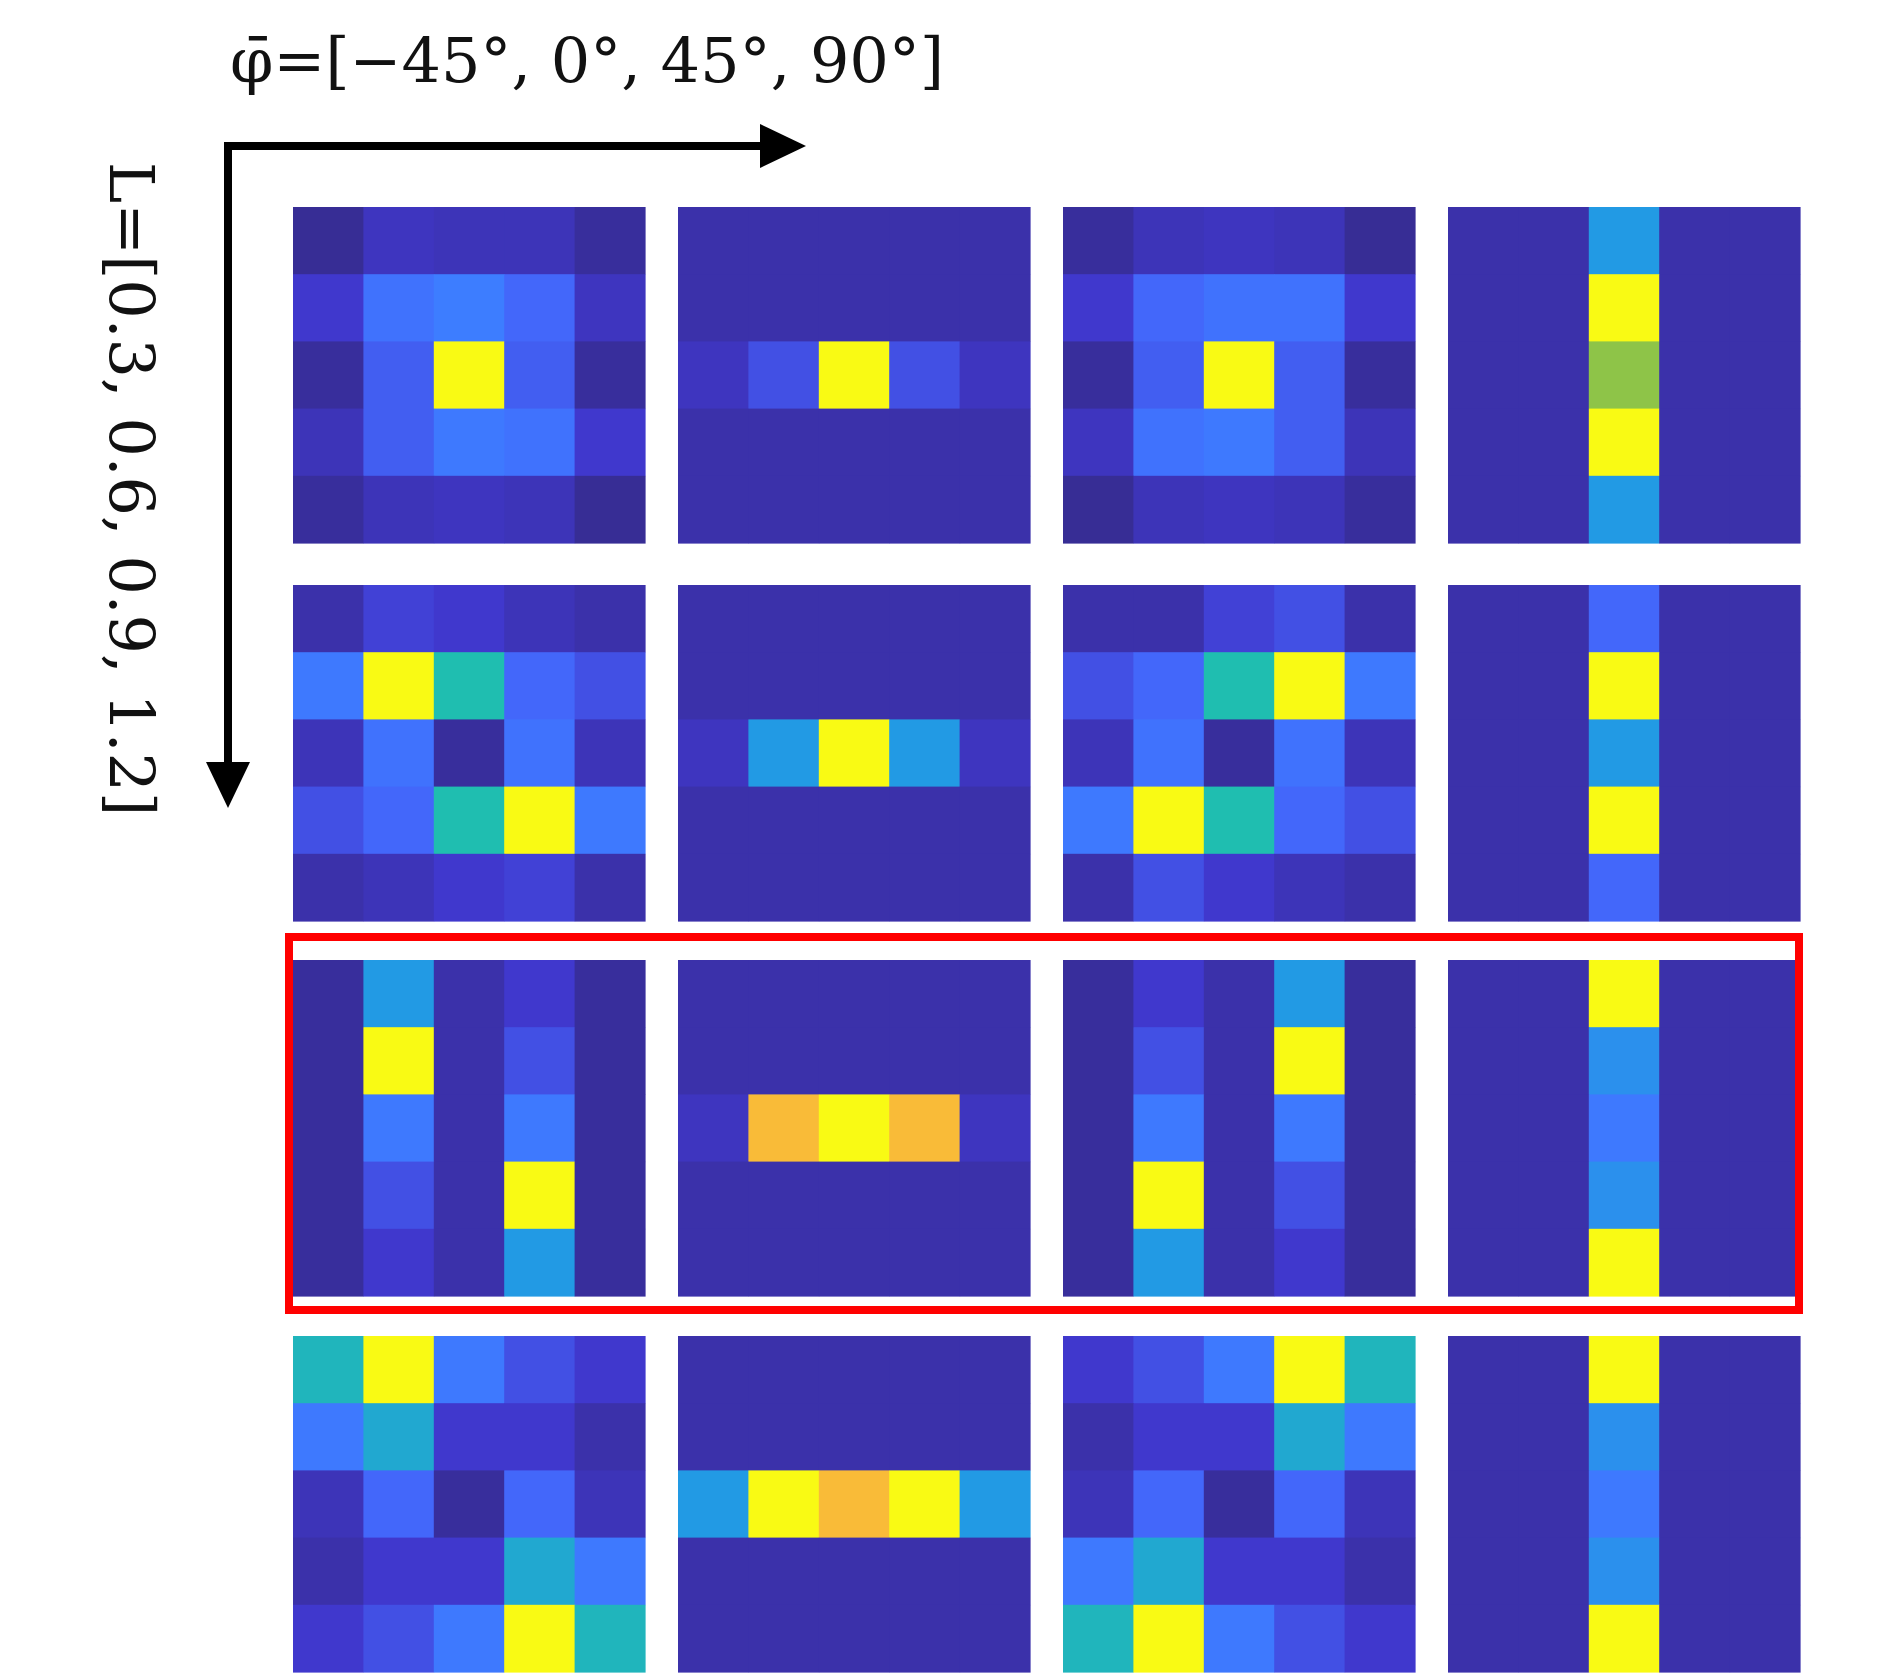 The height and width of the screenshot is (1675, 1890). I want to click on l-axis-arrow, so click(228, 475).